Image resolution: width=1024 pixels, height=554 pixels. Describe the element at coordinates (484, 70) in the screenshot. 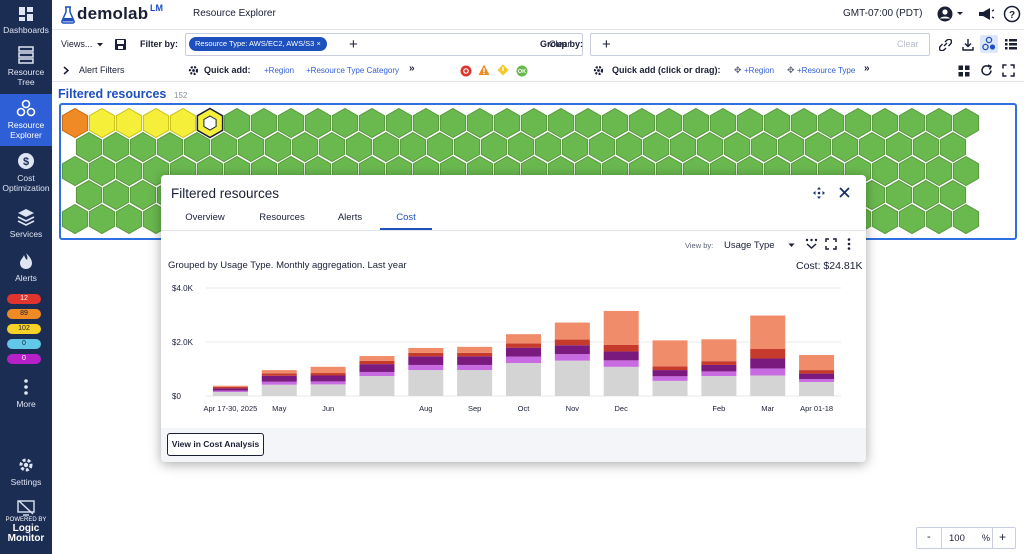

I see `error-alert-icon` at that location.